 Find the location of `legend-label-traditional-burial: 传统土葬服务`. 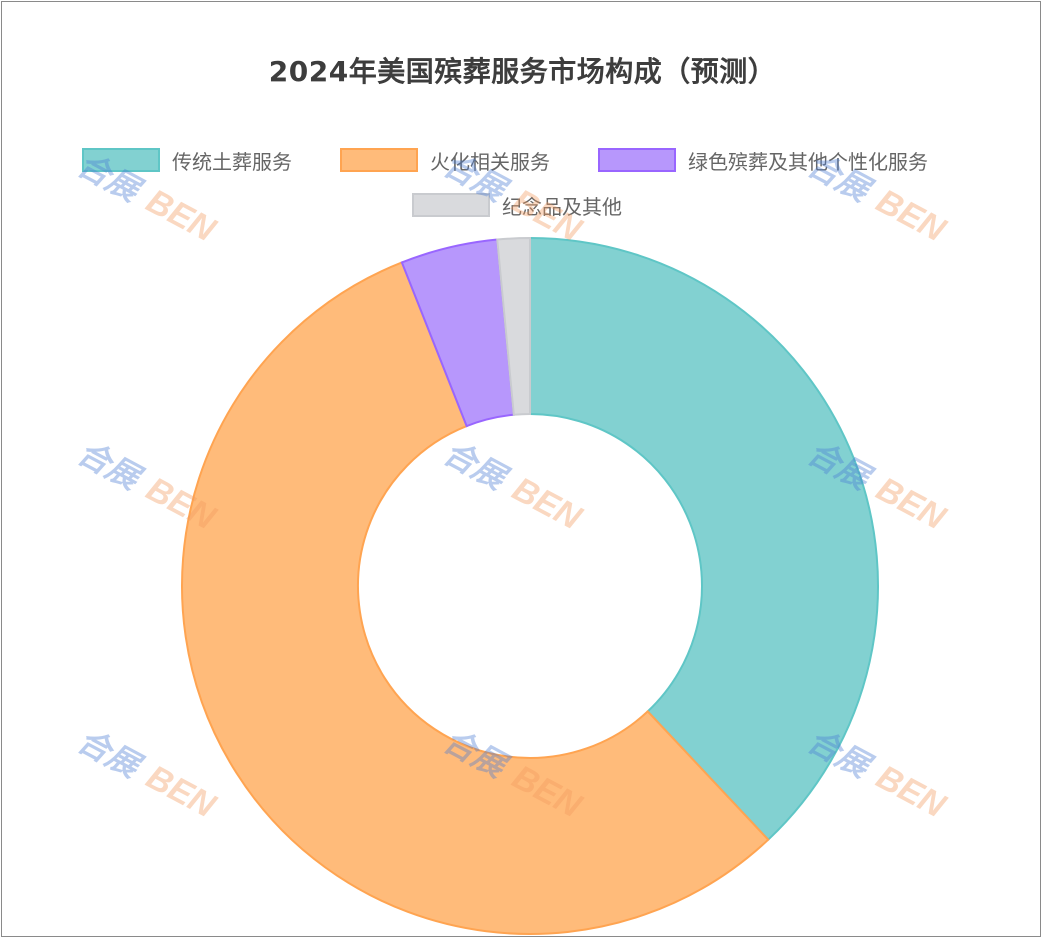

legend-label-traditional-burial: 传统土葬服务 is located at coordinates (232, 161).